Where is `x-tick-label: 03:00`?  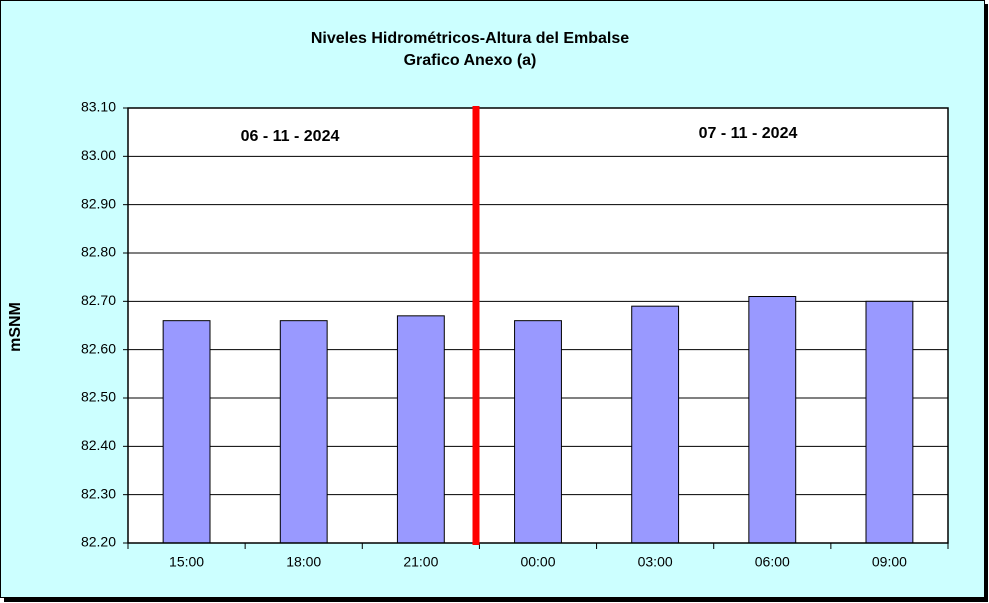 x-tick-label: 03:00 is located at coordinates (655, 562).